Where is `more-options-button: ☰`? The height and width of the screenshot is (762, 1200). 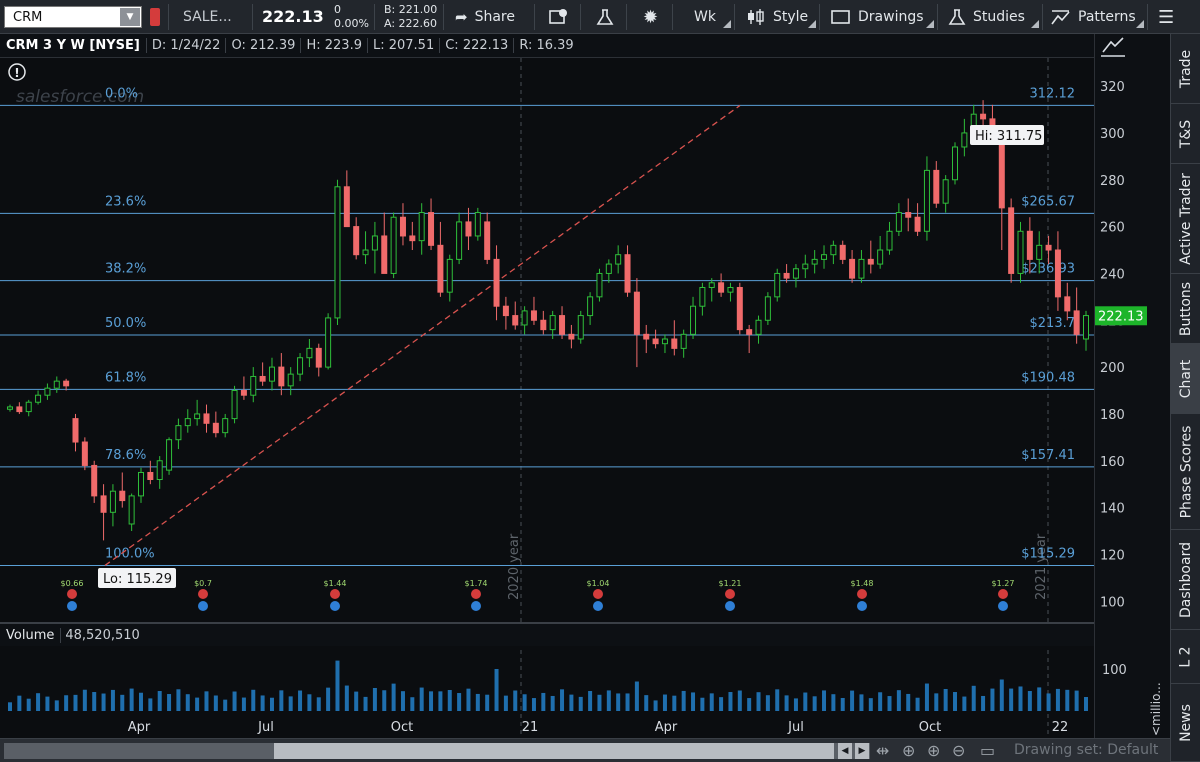
more-options-button: ☰ is located at coordinates (1169, 17).